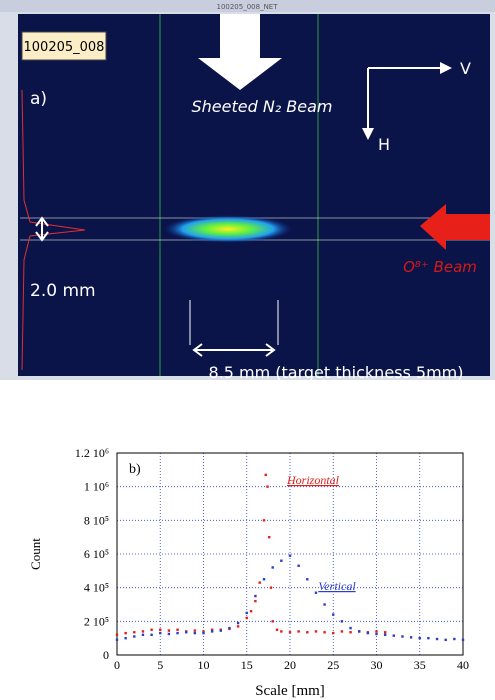  What do you see at coordinates (96, 487) in the screenshot?
I see `y-tick-label: 1 10⁶` at bounding box center [96, 487].